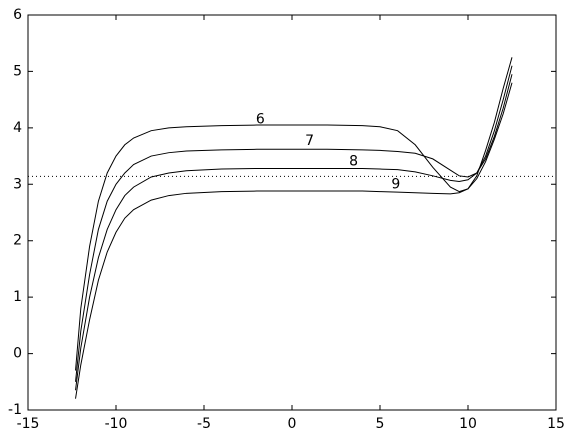  What do you see at coordinates (28, 424) in the screenshot?
I see `x-tick-label: -15` at bounding box center [28, 424].